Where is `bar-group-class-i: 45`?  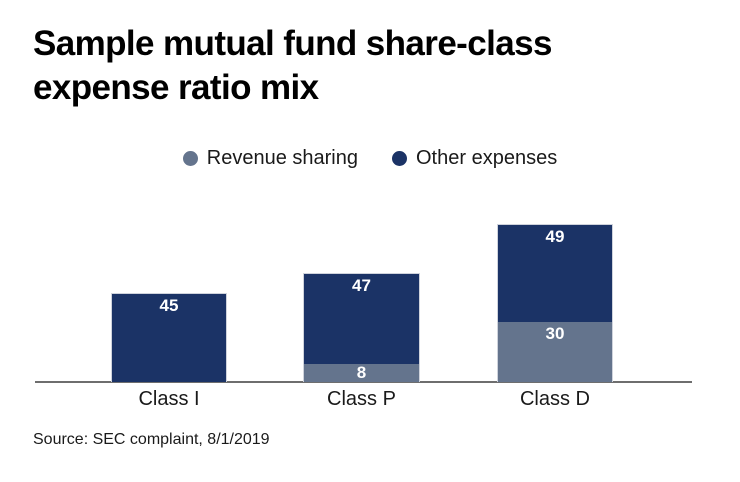
bar-group-class-i: 45 is located at coordinates (169, 337).